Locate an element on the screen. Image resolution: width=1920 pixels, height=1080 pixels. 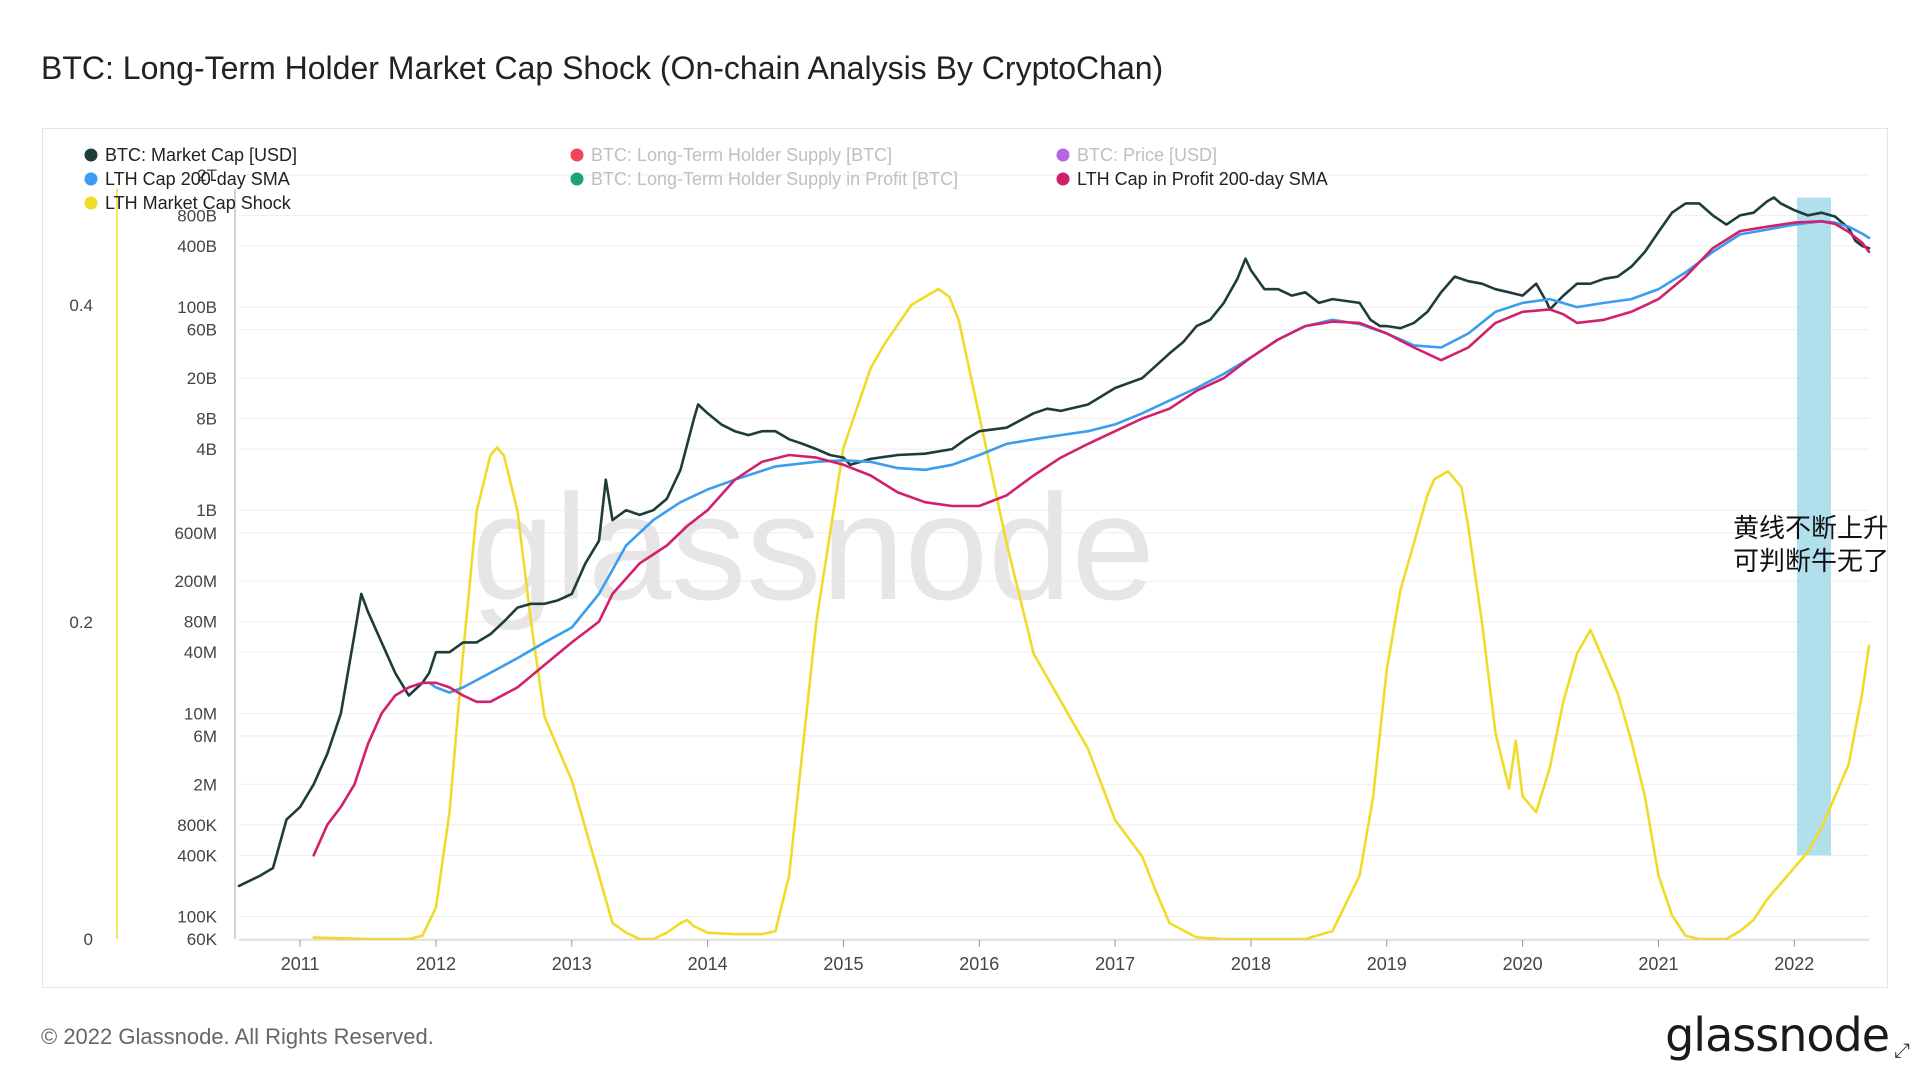
right-tick-label: 40M is located at coordinates (200, 652).